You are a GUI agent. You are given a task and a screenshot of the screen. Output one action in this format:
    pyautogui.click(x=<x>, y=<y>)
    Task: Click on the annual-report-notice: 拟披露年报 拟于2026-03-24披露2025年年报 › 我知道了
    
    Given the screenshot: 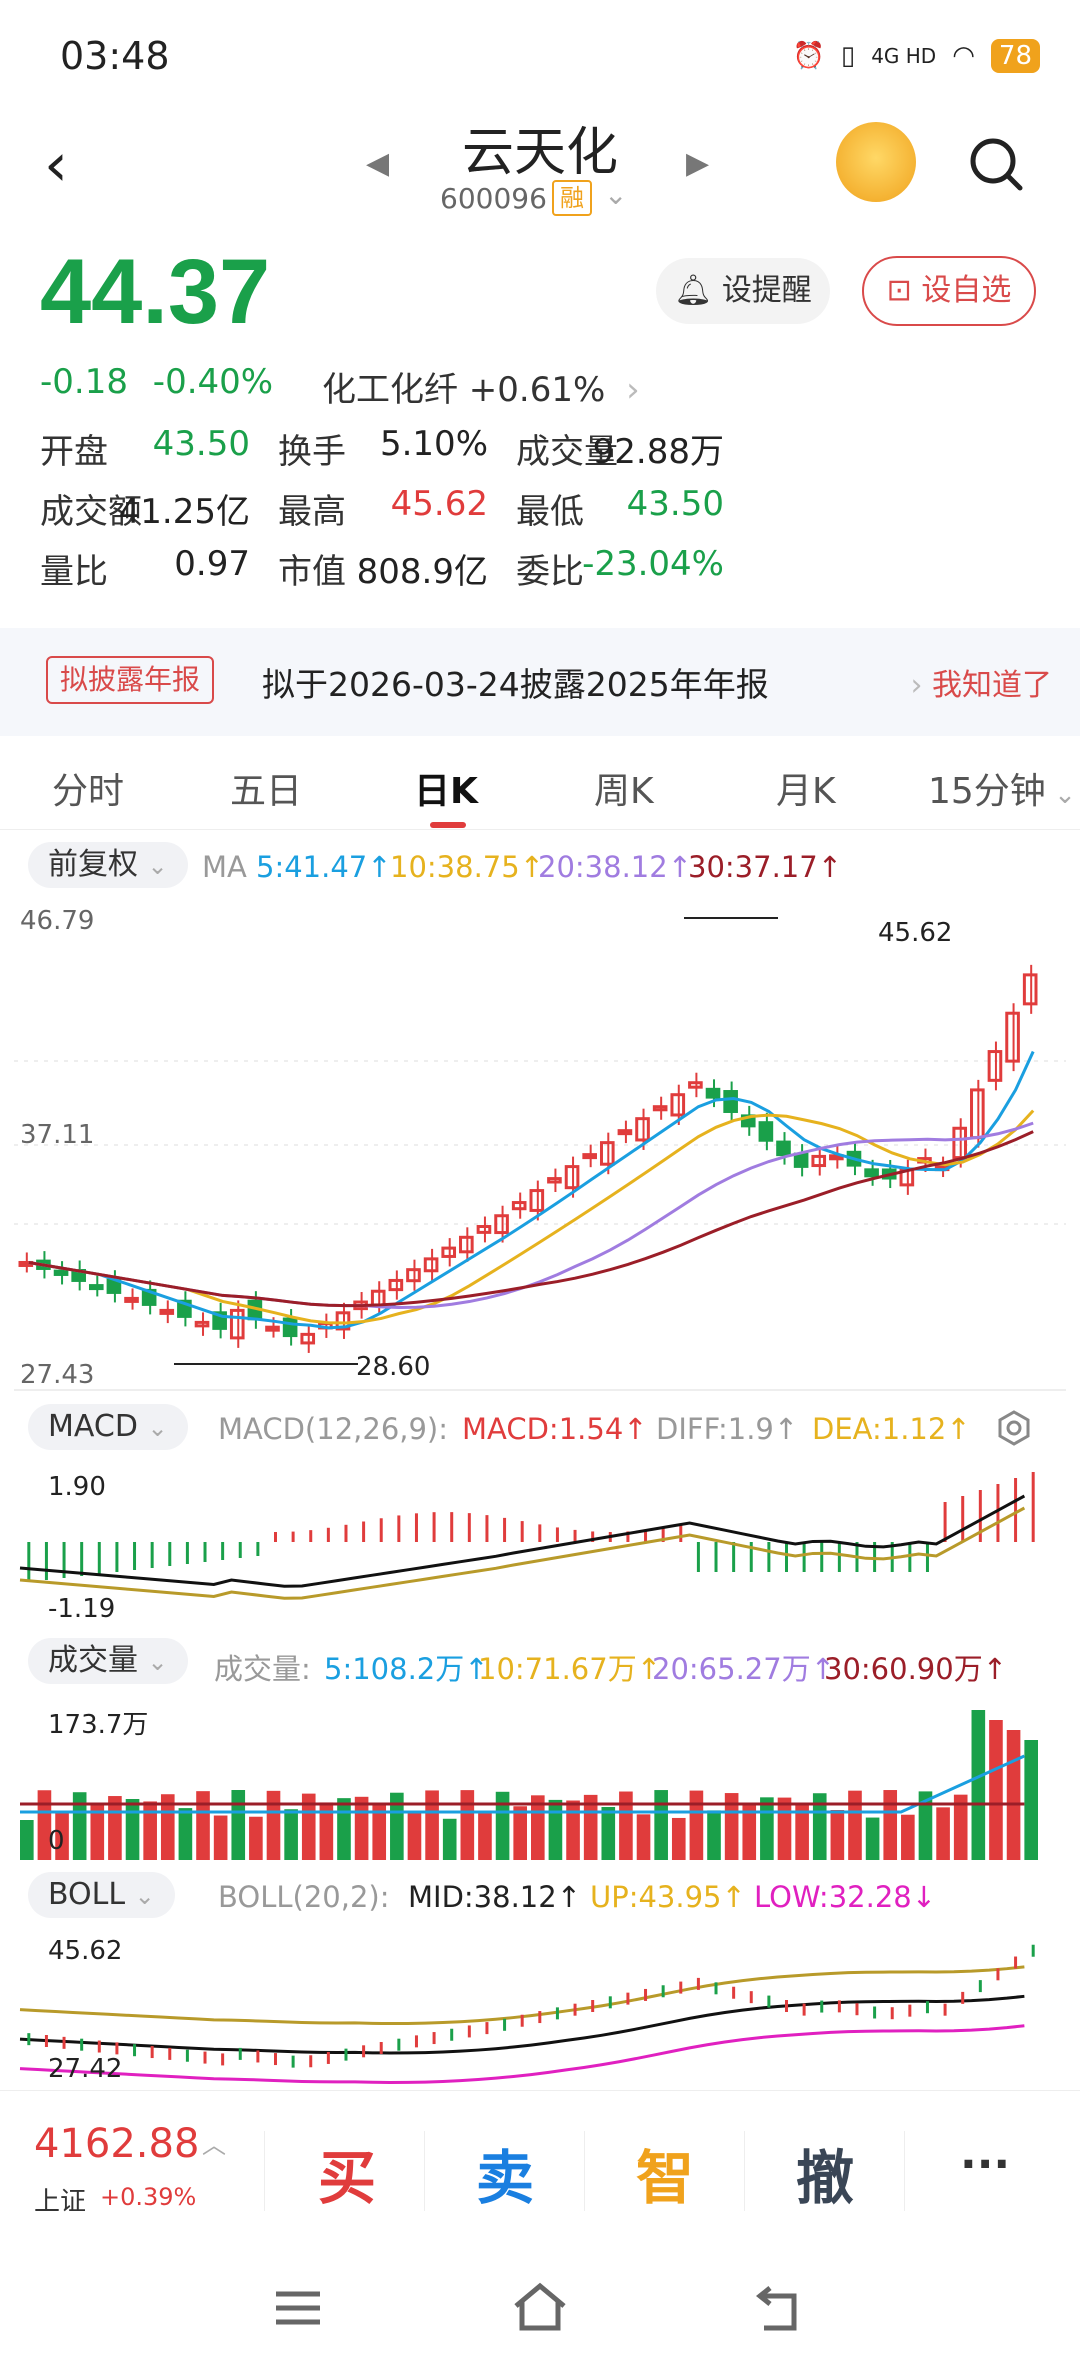 What is the action you would take?
    pyautogui.click(x=540, y=682)
    